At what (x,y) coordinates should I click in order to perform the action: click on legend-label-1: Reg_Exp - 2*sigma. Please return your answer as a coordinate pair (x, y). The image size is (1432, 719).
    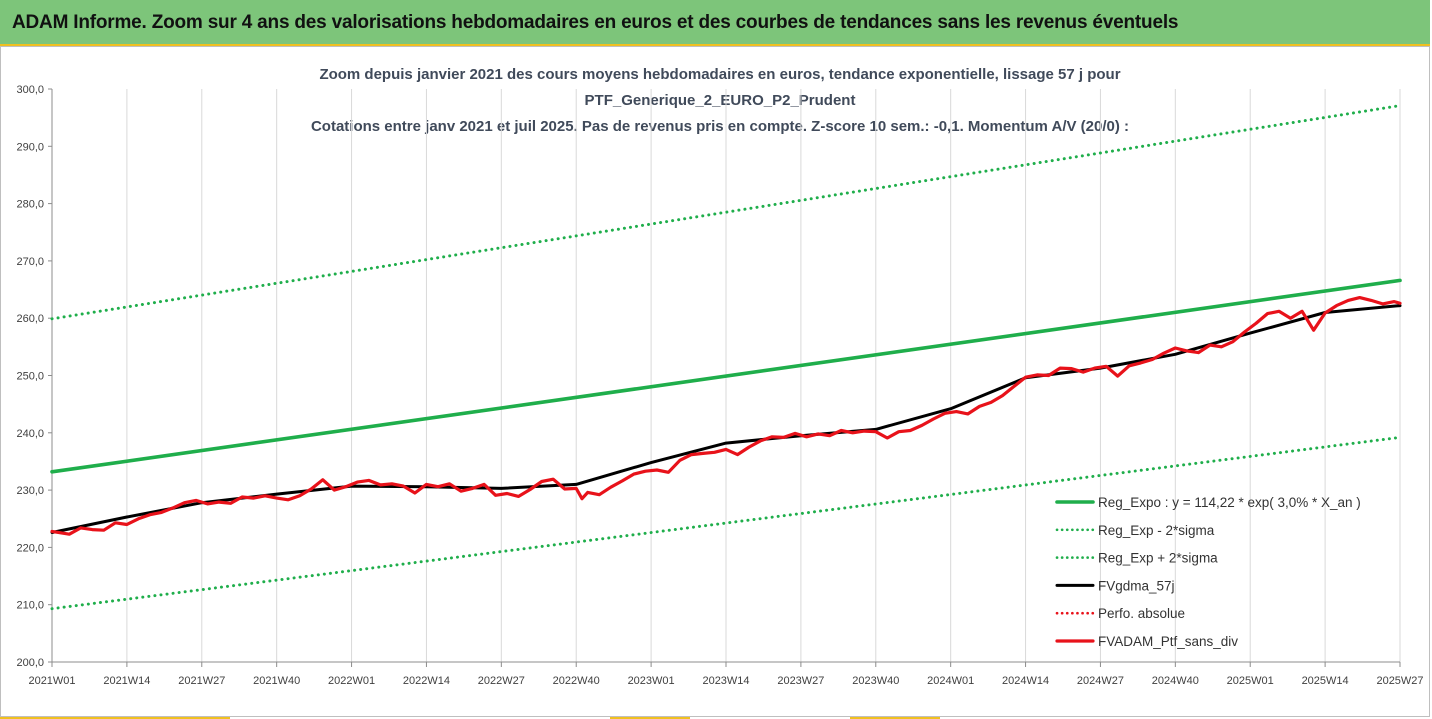
    Looking at the image, I should click on (1156, 530).